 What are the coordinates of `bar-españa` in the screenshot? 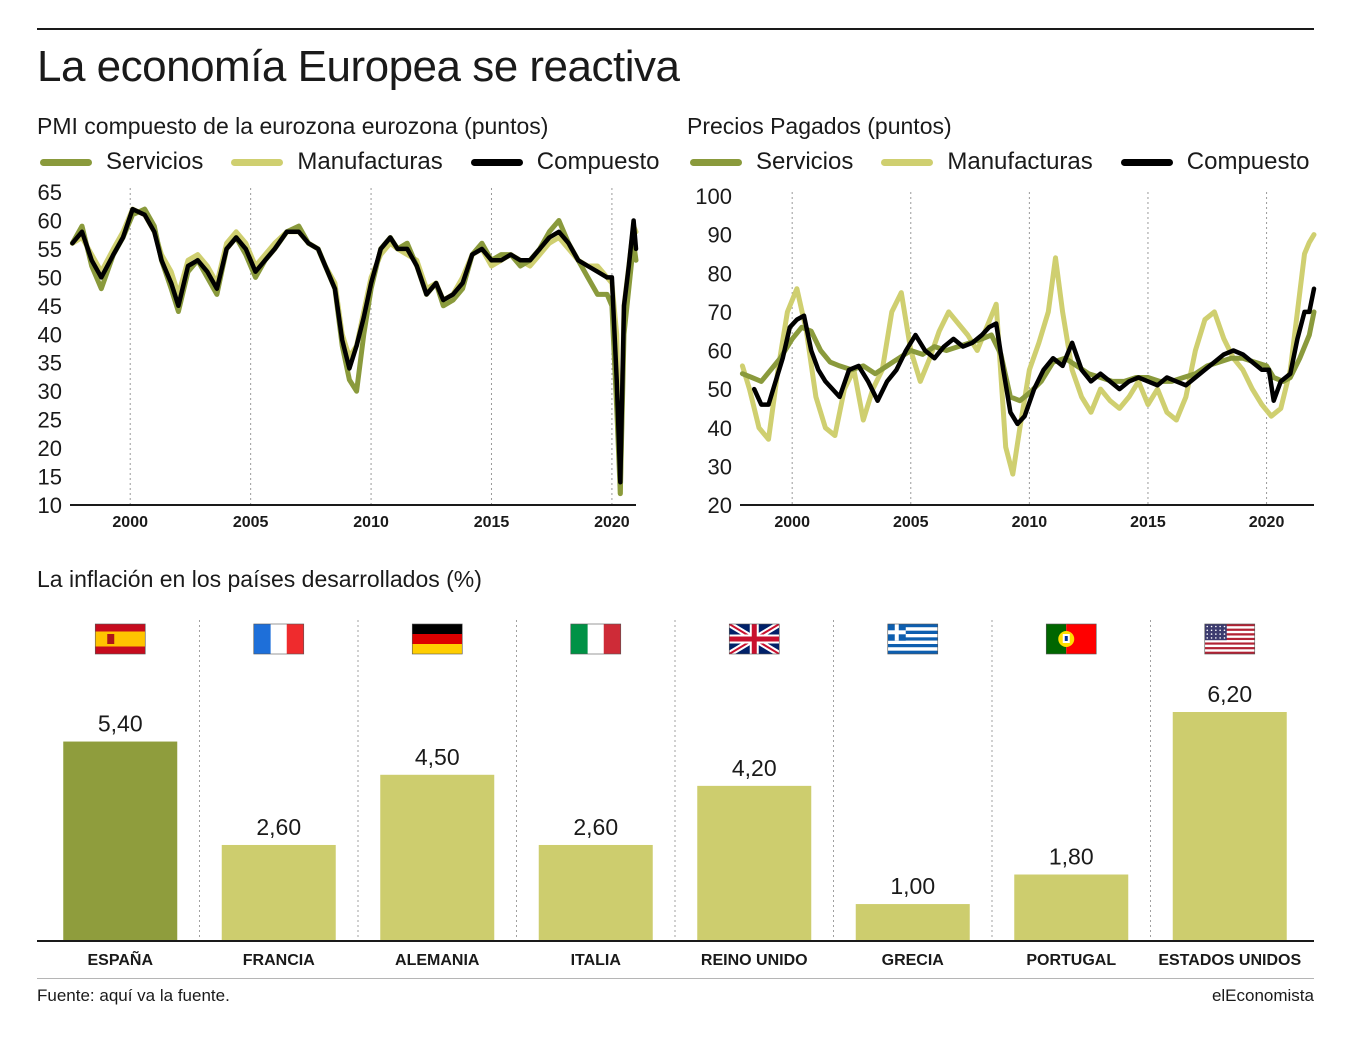 It's located at (120, 841).